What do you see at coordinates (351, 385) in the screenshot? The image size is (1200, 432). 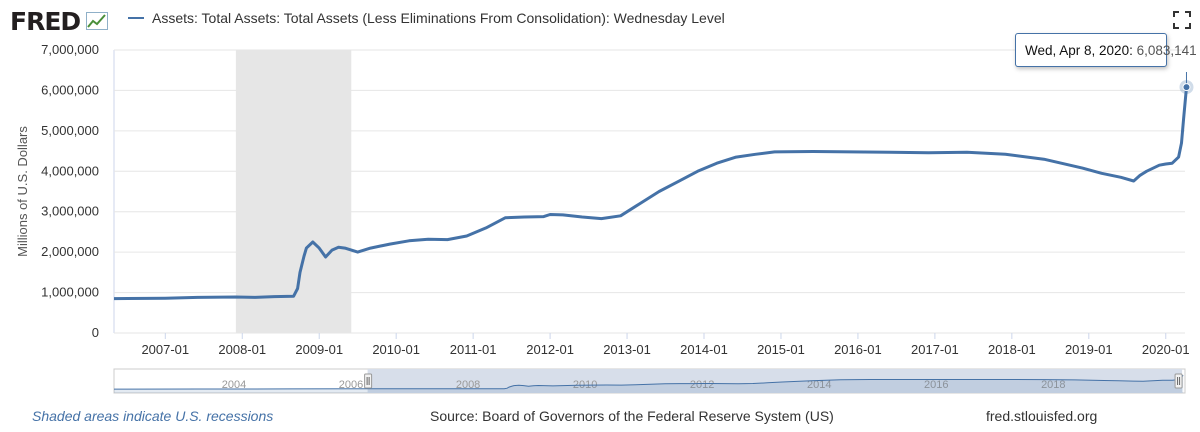 I see `navigator-year-label: 2006` at bounding box center [351, 385].